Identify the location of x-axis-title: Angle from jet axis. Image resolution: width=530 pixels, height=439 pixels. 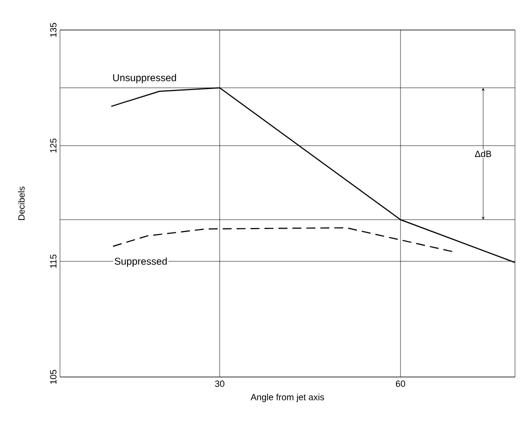
(287, 398).